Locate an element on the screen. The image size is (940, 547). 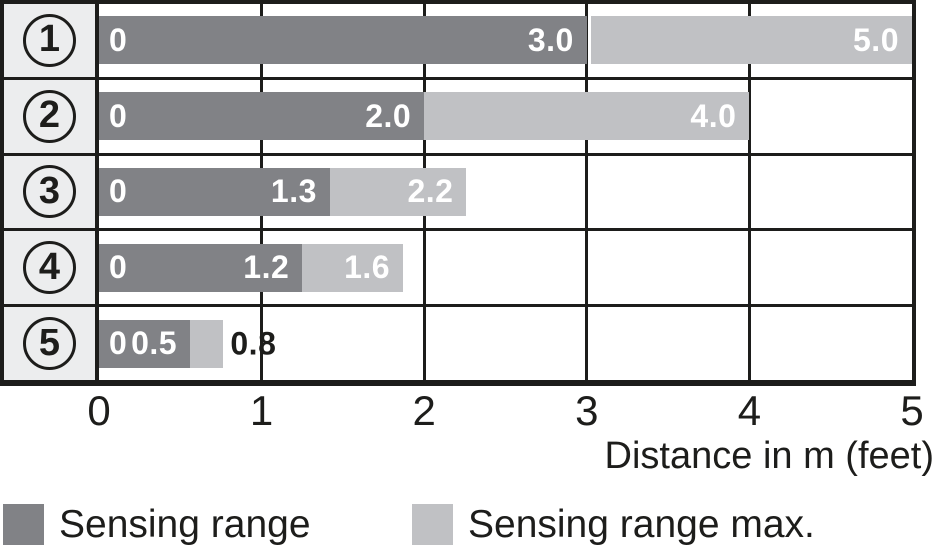
bar-range-value-label: 3.0 is located at coordinates (550, 39).